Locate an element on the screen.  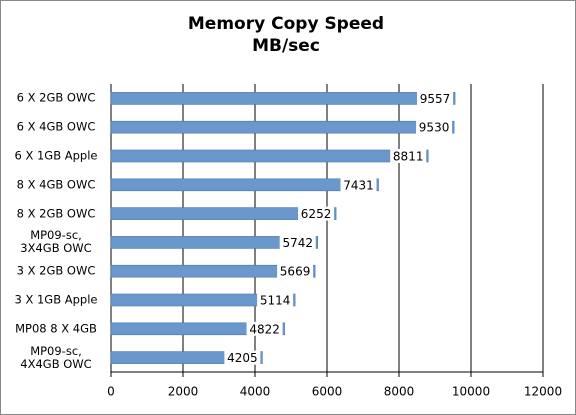
value-label: 7431 is located at coordinates (358, 185).